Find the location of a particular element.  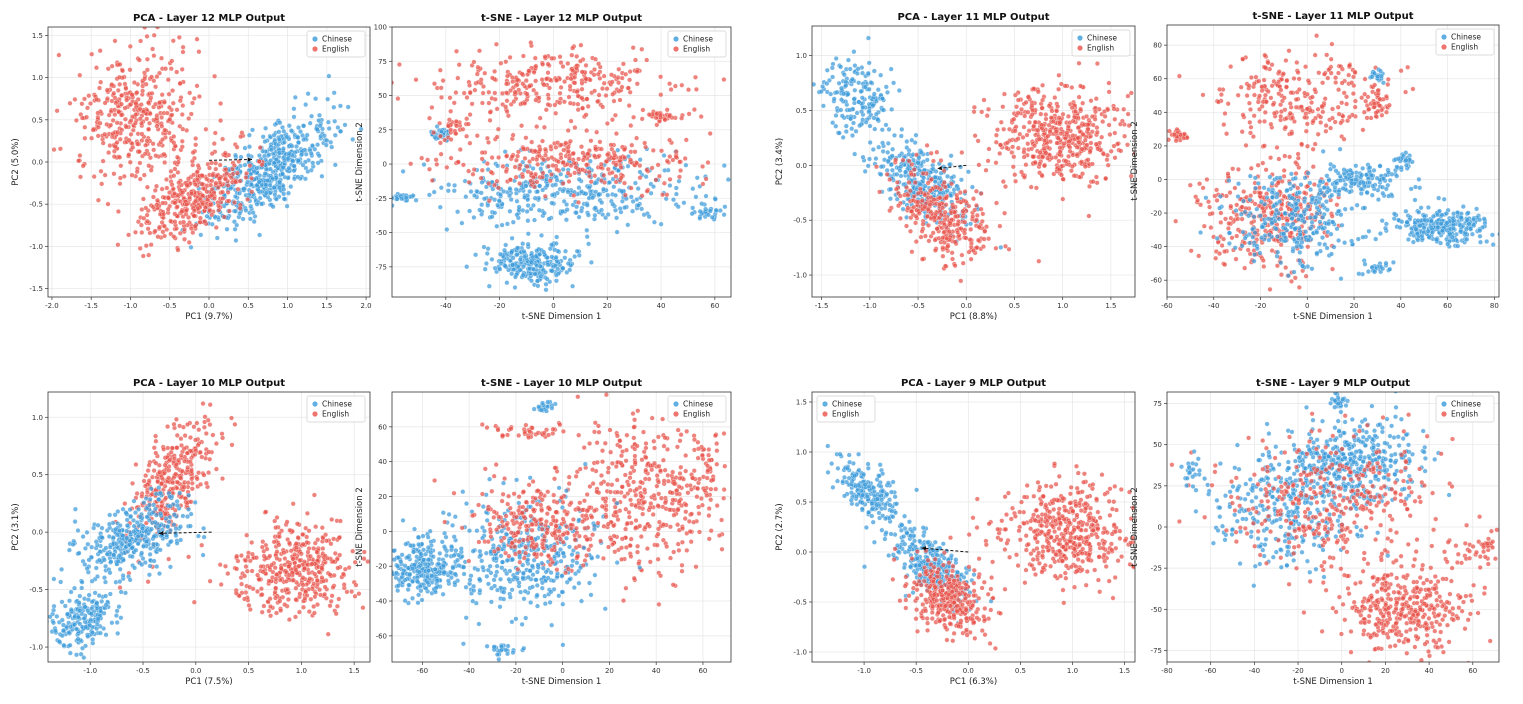

arrow-shaft is located at coordinates (230, 159).